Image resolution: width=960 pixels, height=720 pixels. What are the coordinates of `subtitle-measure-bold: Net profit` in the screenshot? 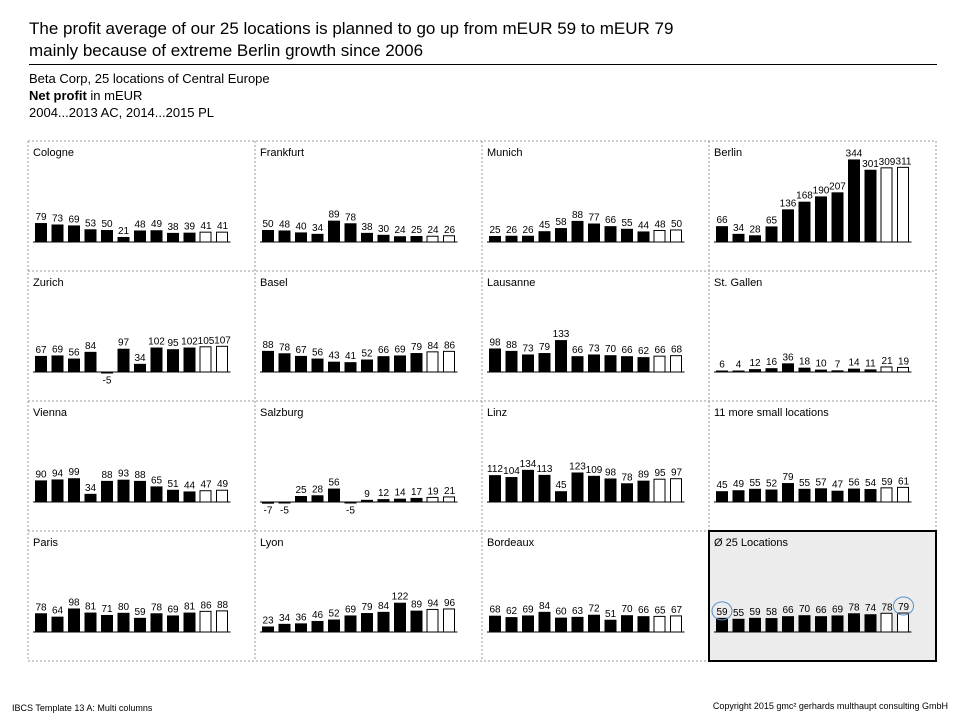 It's located at (58, 95).